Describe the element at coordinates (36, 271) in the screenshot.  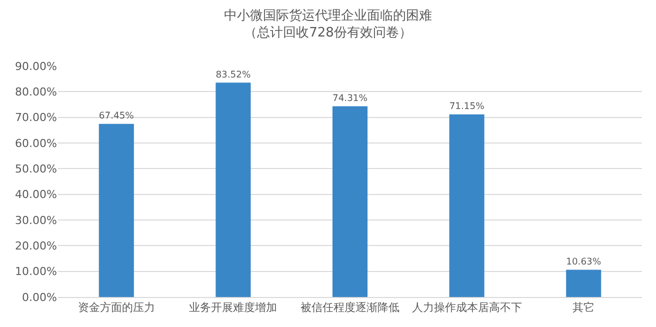
I see `y-tick-label: 10.00%` at that location.